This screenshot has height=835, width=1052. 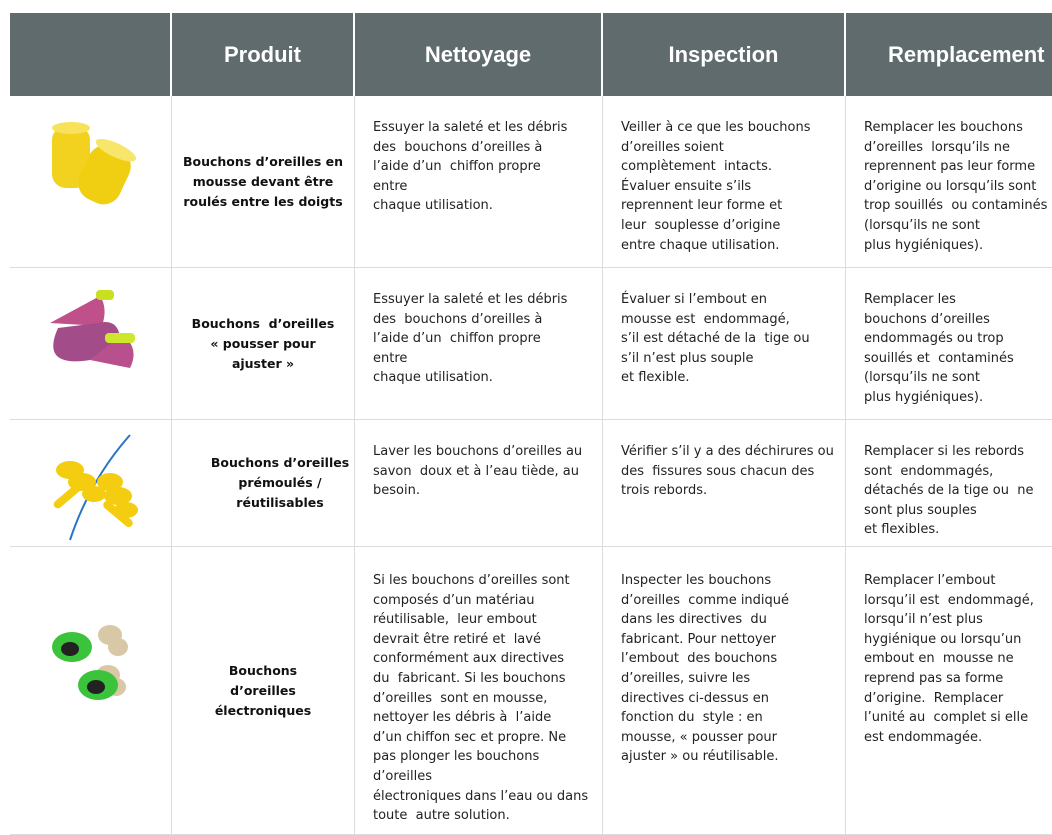 What do you see at coordinates (692, 718) in the screenshot?
I see `text-line: fonction du style : en` at bounding box center [692, 718].